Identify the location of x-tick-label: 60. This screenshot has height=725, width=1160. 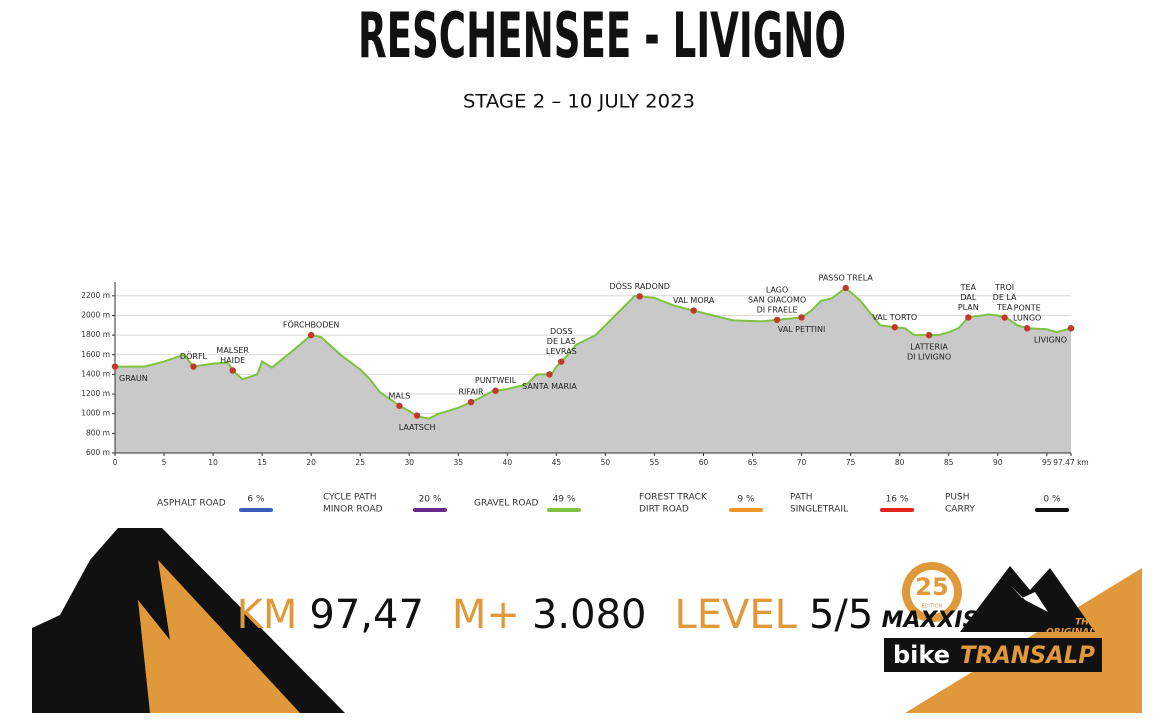
(704, 462).